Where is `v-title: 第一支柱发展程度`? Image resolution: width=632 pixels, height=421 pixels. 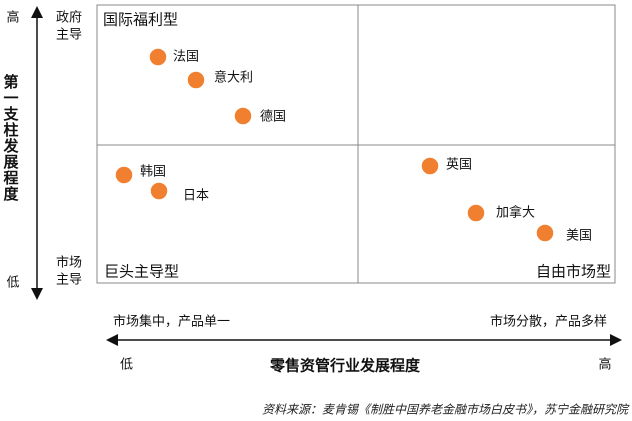
v-title: 第一支柱发展程度 is located at coordinates (11, 137).